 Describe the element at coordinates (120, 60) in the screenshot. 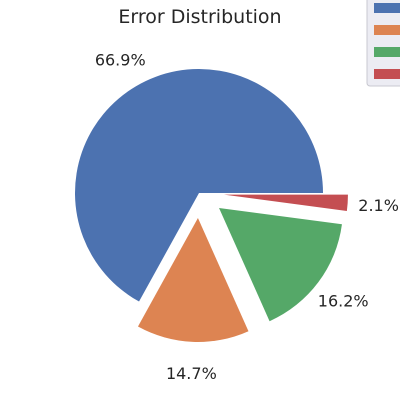

I see `pie-label-1: 66.9%` at that location.